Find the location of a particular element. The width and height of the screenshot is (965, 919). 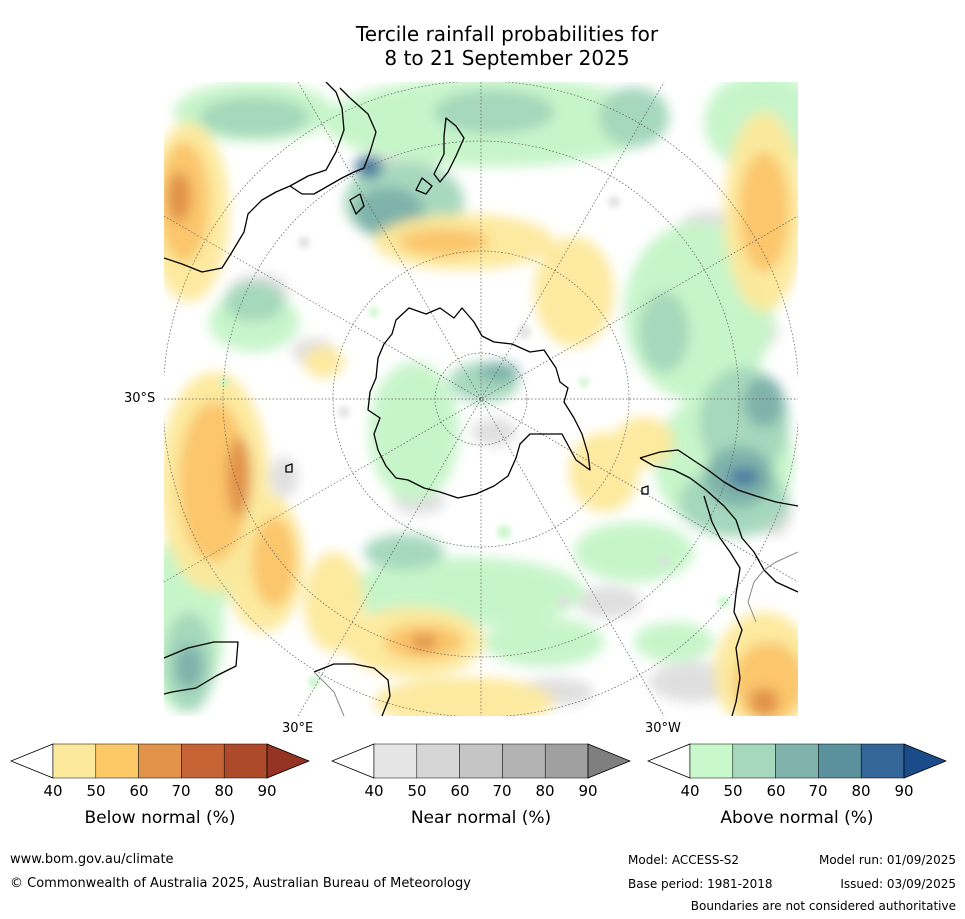

colorbar-below-normal: 40 50 60 70 80 90 Below normal (%) is located at coordinates (160, 792).